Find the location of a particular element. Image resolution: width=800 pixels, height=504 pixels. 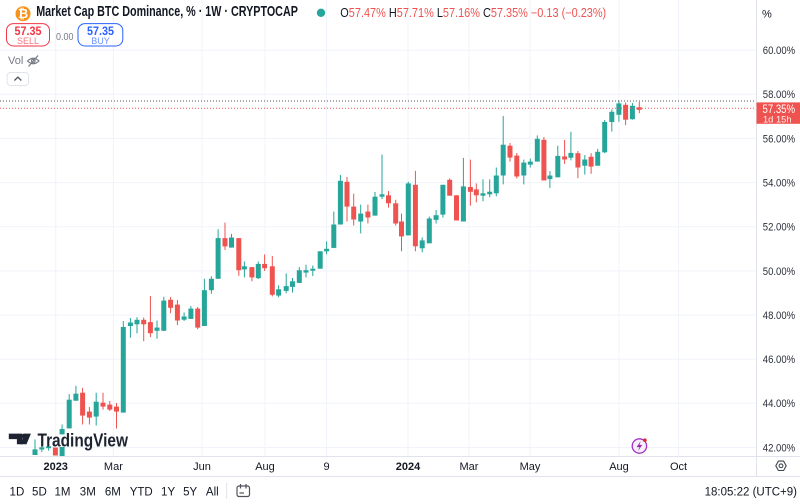

svg-text: TradingView is located at coordinates (83, 440).